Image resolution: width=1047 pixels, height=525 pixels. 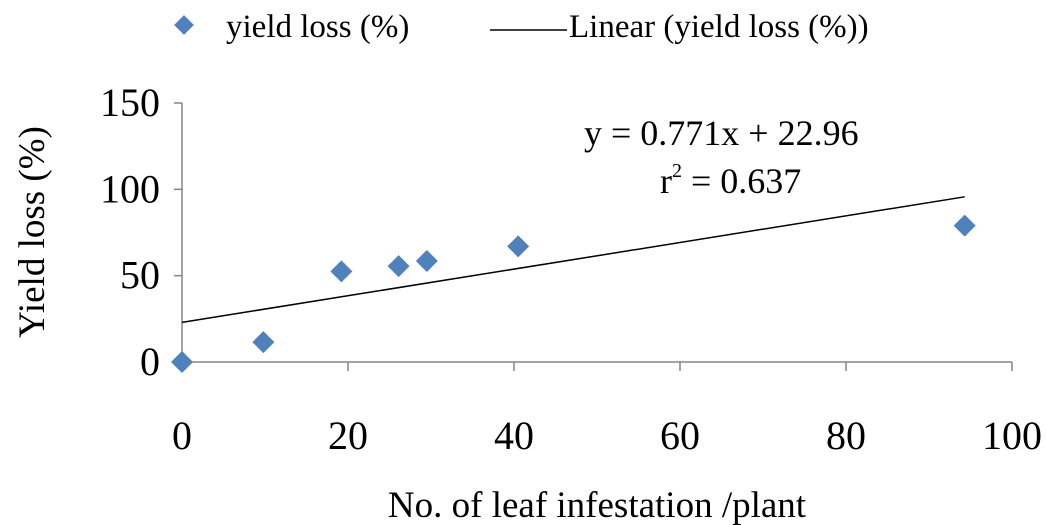 What do you see at coordinates (721, 133) in the screenshot?
I see `equation-label: y = 0.771x + 22.96` at bounding box center [721, 133].